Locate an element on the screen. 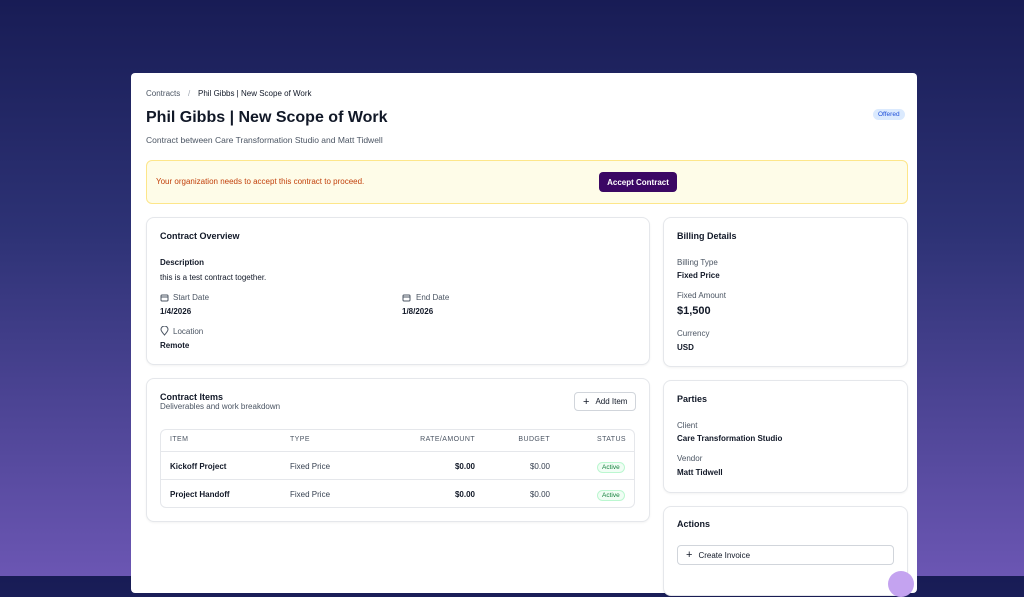  panel-title: Parties is located at coordinates (692, 399).